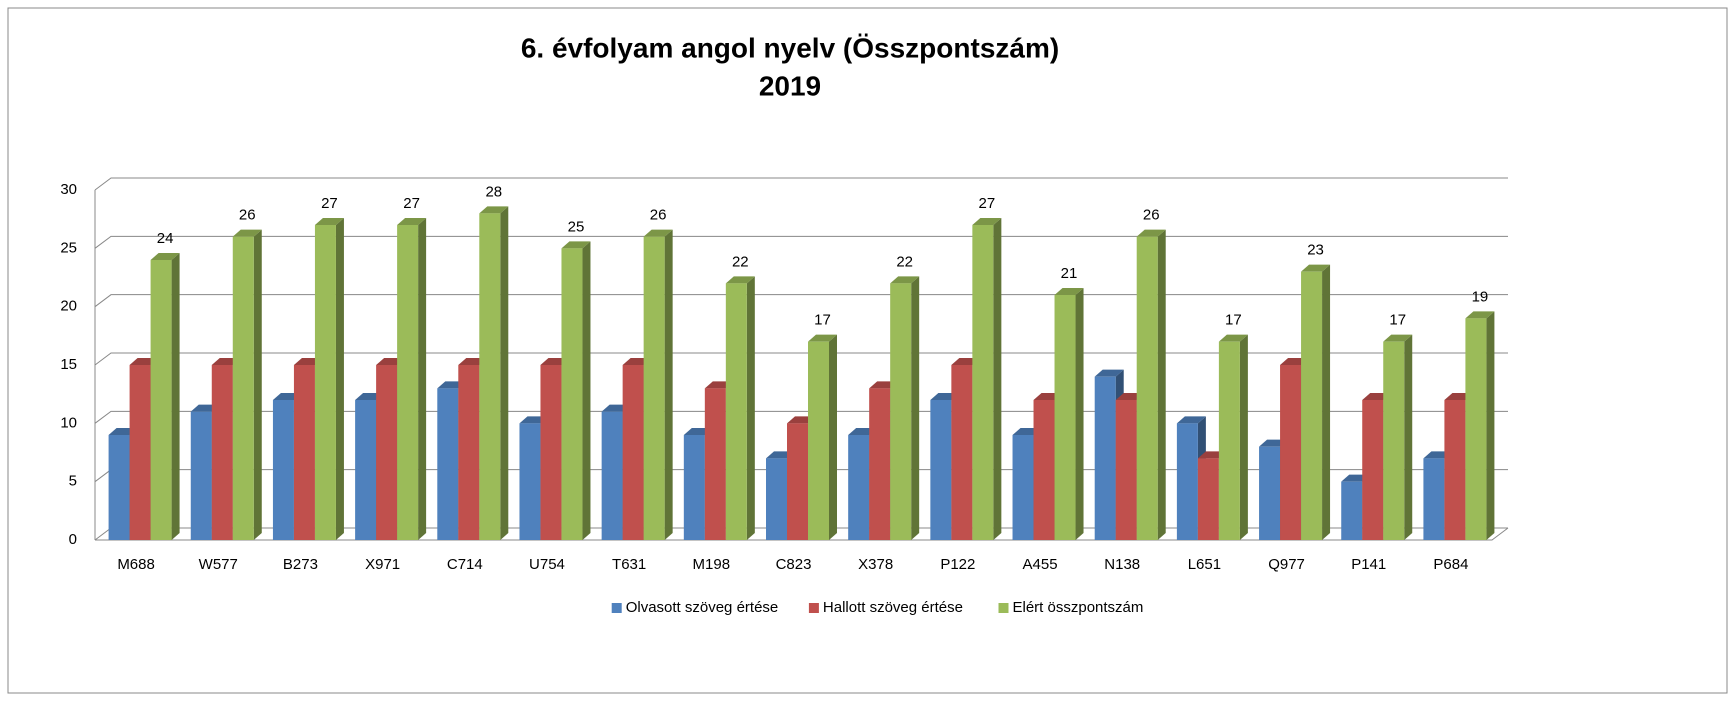 Image resolution: width=1735 pixels, height=701 pixels. I want to click on y-tick-label: 5, so click(73, 481).